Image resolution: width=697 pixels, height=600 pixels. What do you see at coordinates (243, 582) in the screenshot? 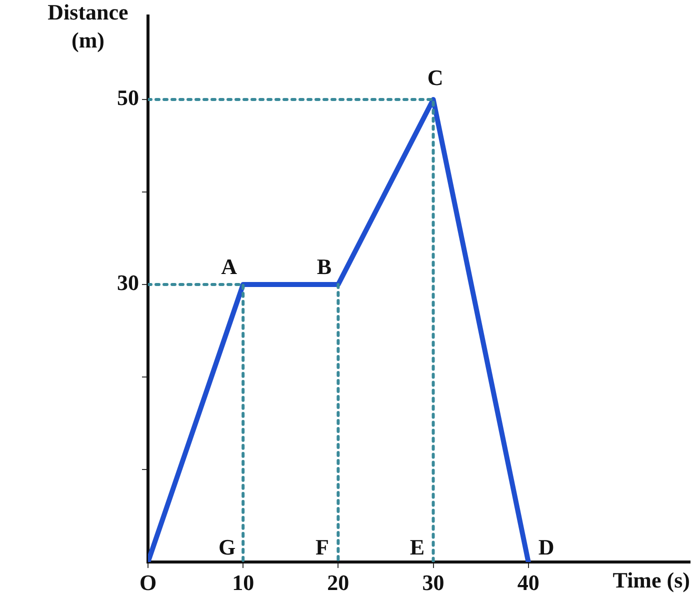
I see `x-tick-label: 10` at bounding box center [243, 582].